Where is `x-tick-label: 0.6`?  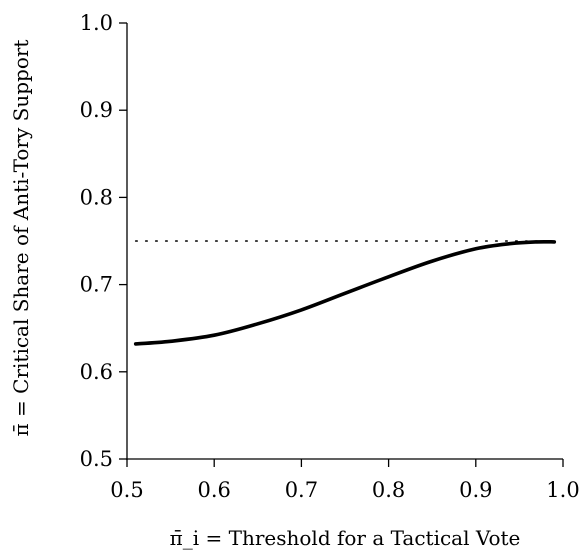
x-tick-label: 0.6 is located at coordinates (213, 490).